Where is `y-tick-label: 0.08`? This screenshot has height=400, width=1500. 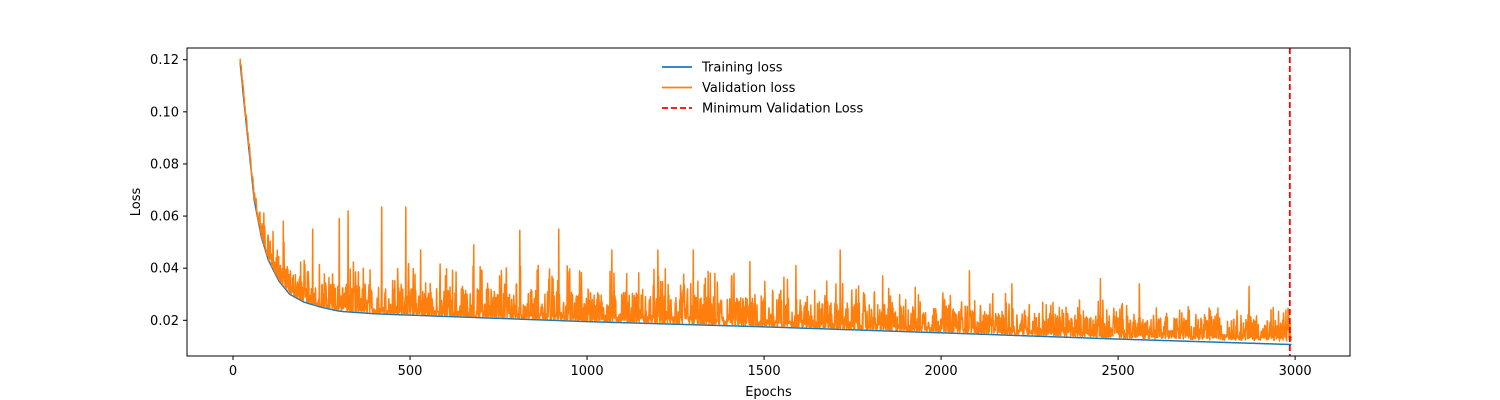 y-tick-label: 0.08 is located at coordinates (164, 164).